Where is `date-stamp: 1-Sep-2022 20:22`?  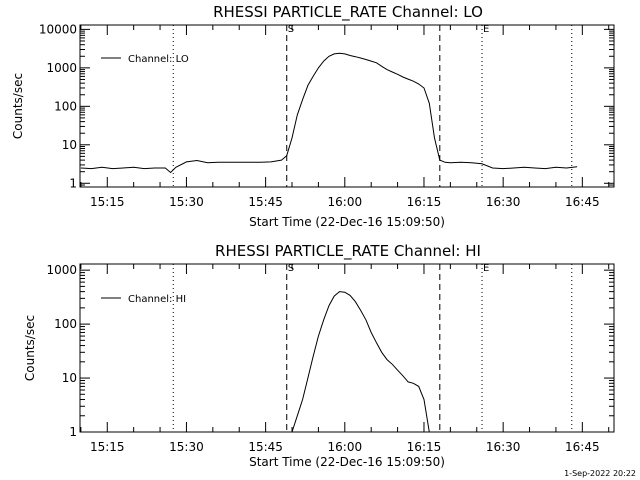 date-stamp: 1-Sep-2022 20:22 is located at coordinates (600, 473).